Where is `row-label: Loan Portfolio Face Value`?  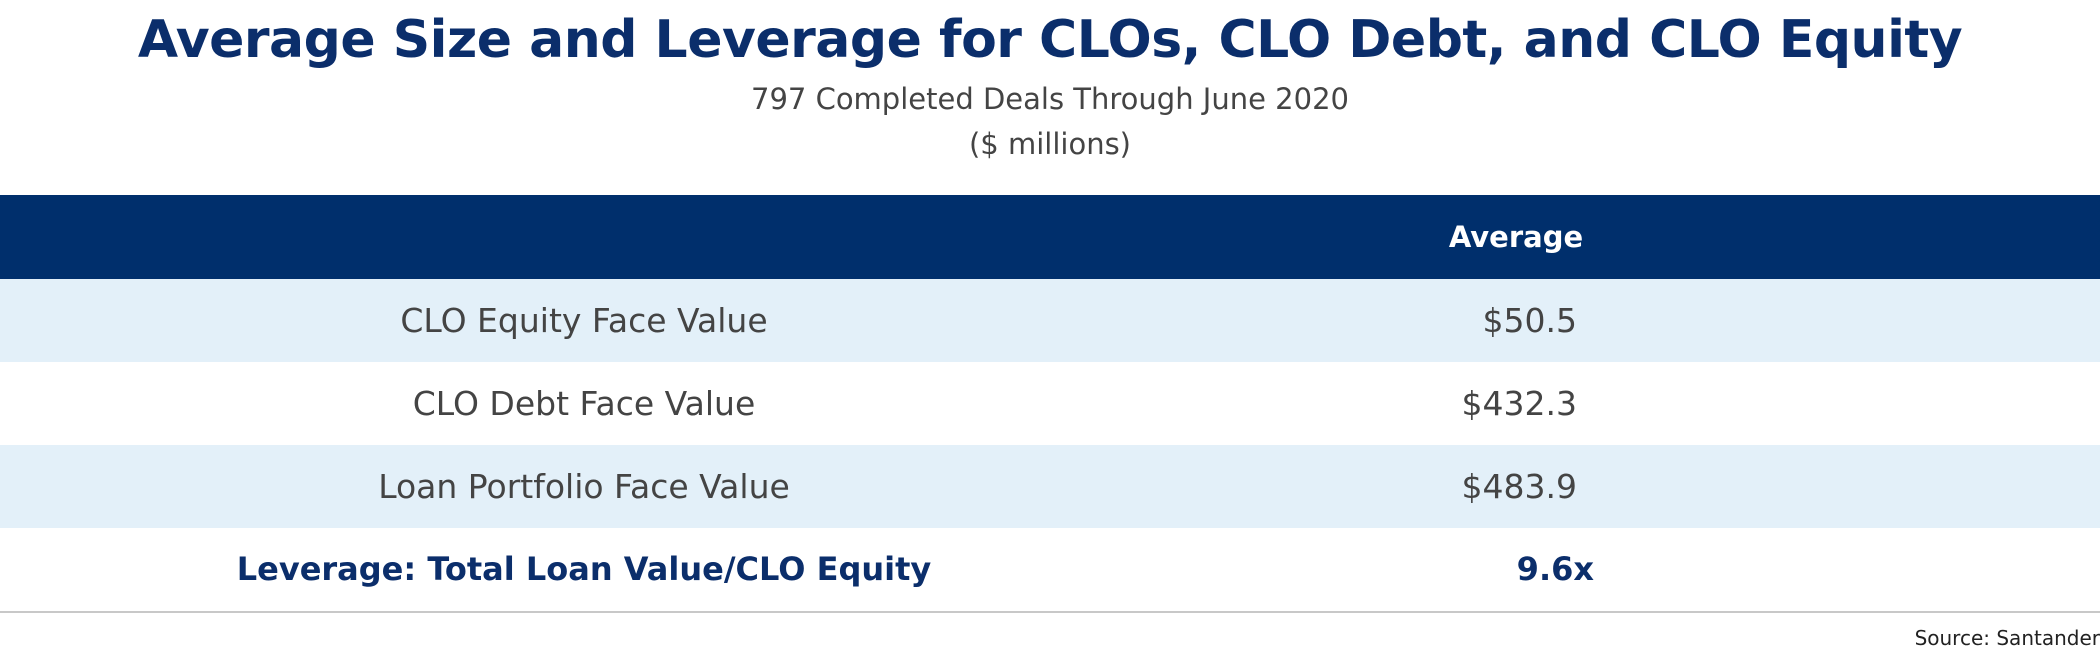 row-label: Loan Portfolio Face Value is located at coordinates (584, 486).